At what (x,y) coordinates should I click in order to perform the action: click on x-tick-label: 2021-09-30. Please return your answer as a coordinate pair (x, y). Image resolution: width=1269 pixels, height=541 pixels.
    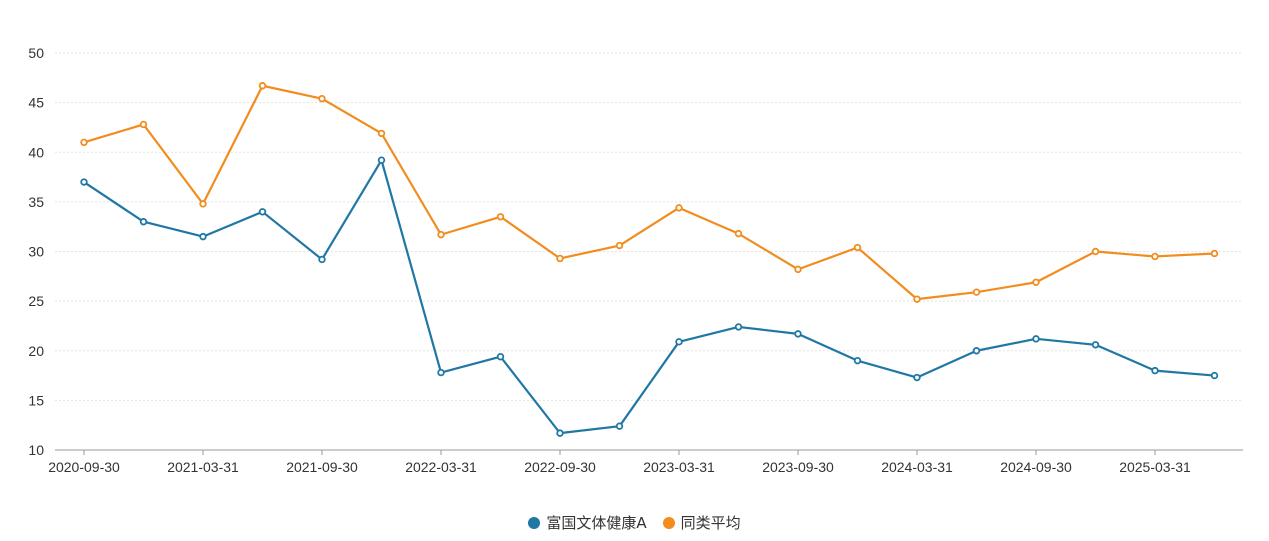
    Looking at the image, I should click on (322, 467).